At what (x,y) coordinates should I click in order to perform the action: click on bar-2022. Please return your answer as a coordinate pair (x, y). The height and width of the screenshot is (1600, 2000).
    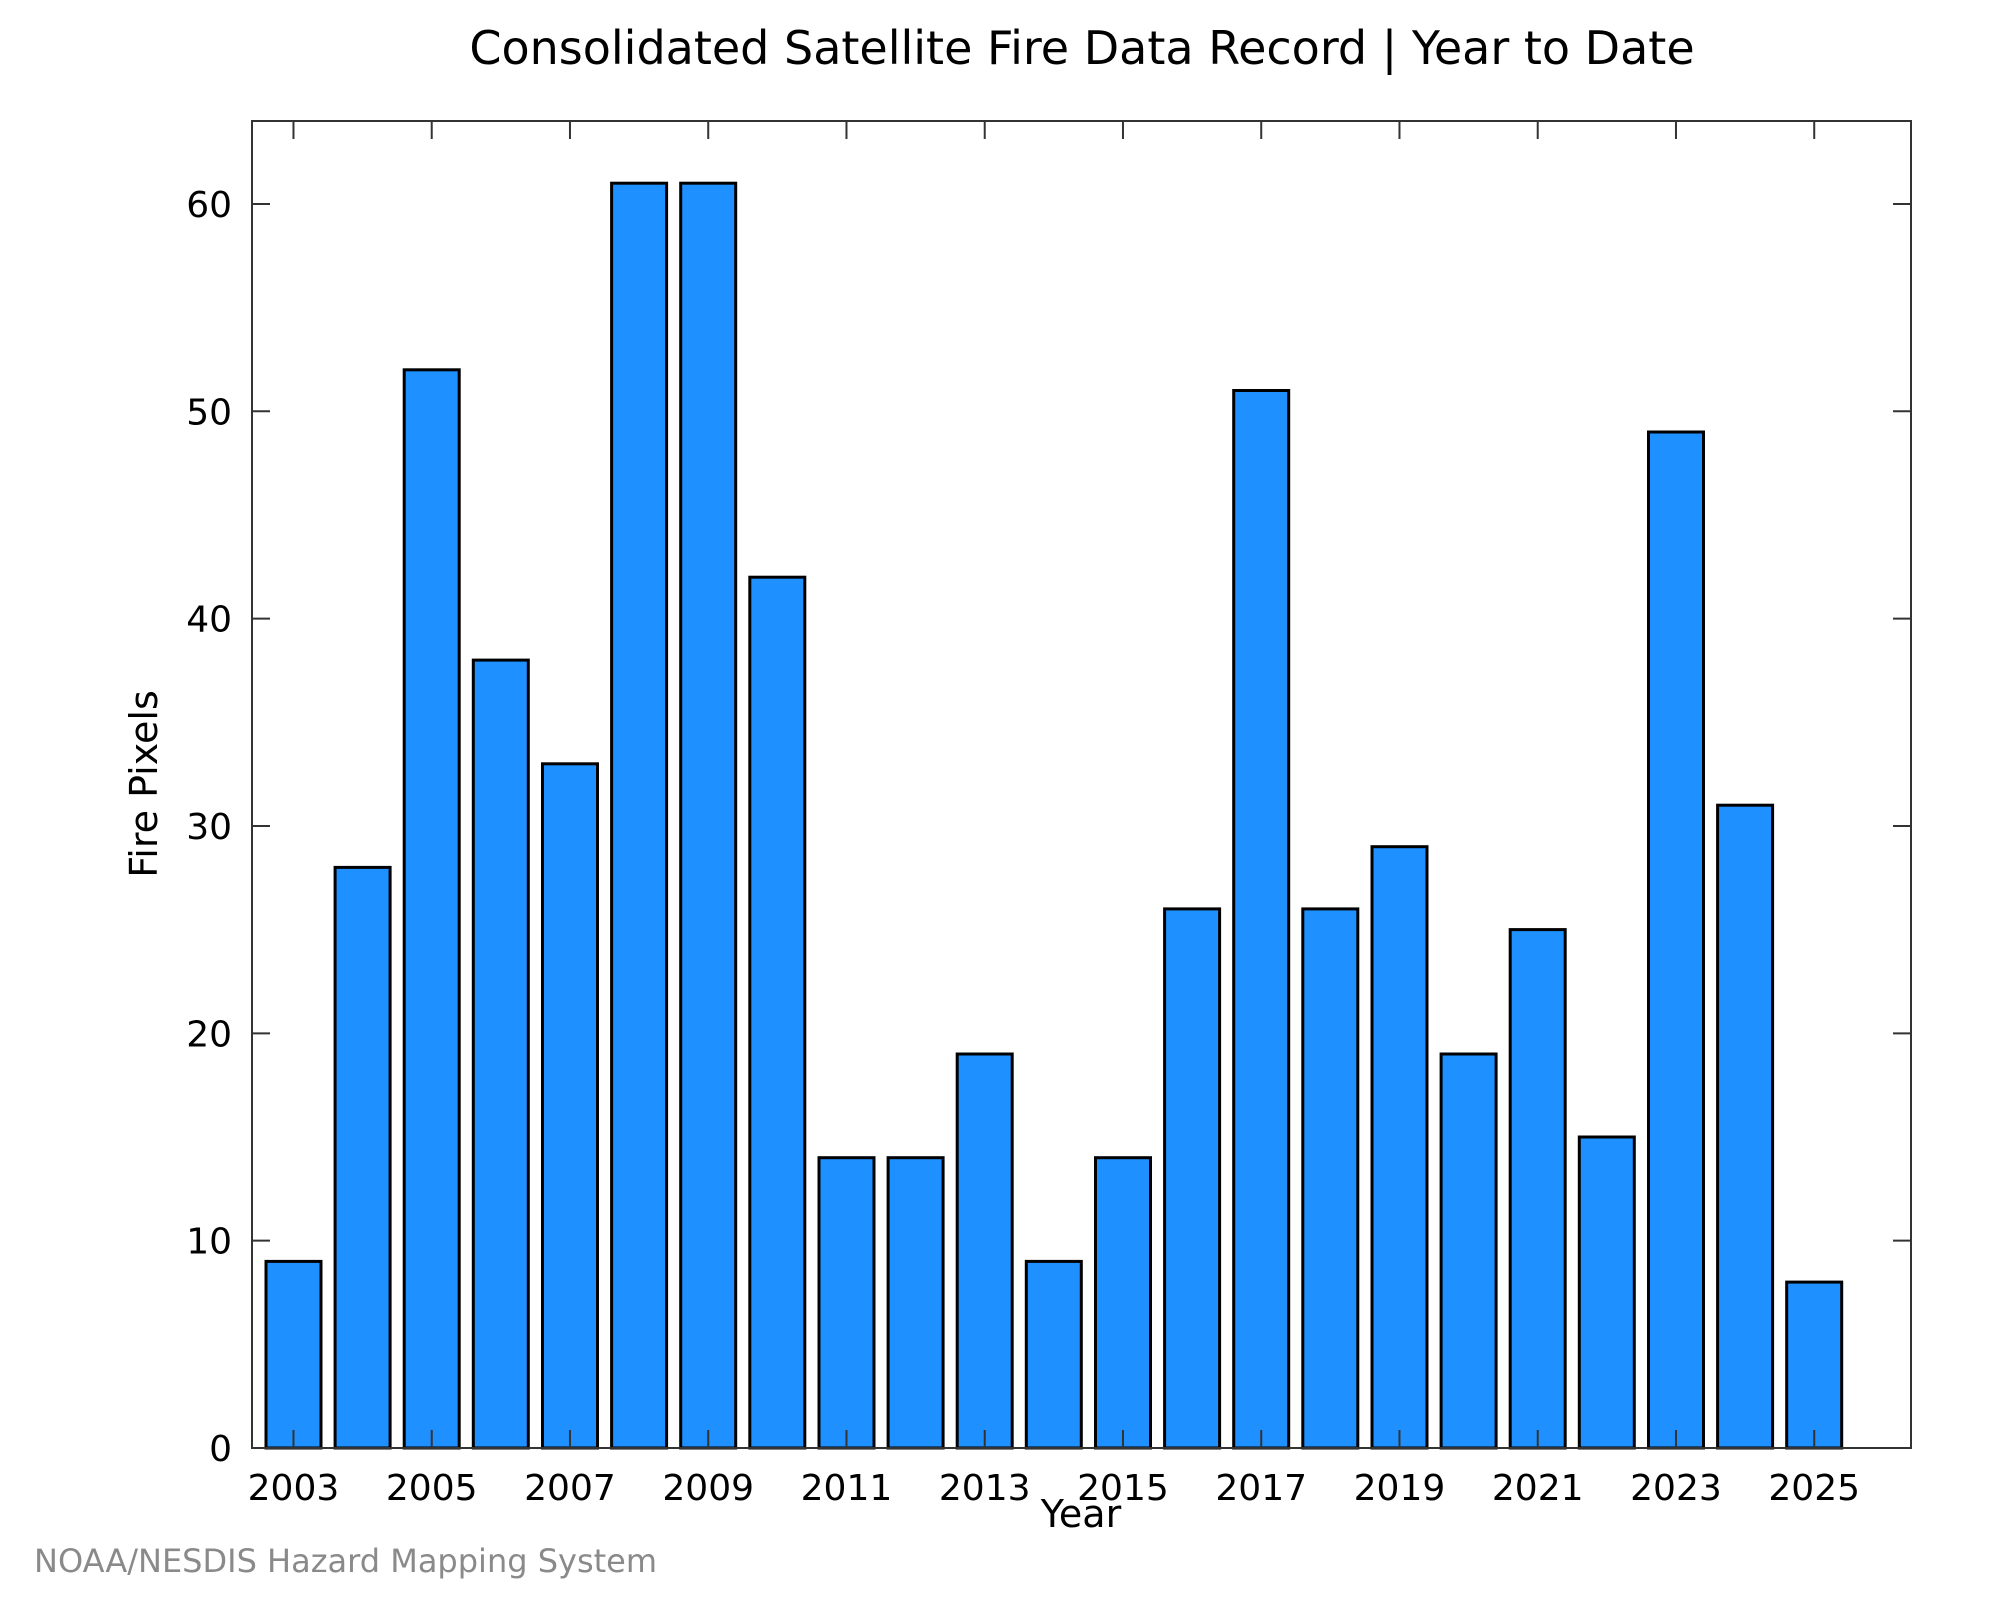
    Looking at the image, I should click on (1606, 1292).